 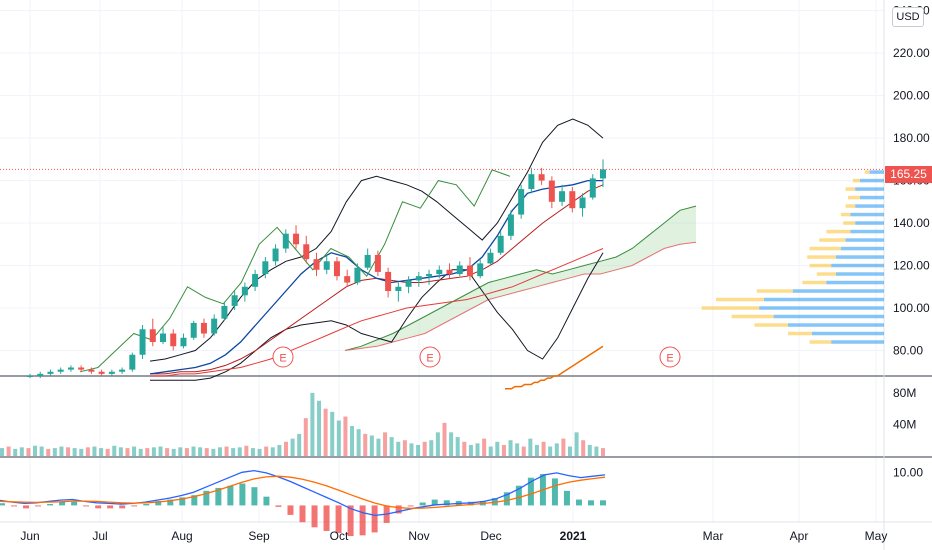 I want to click on price-tick-label: 140.00, so click(x=911, y=223).